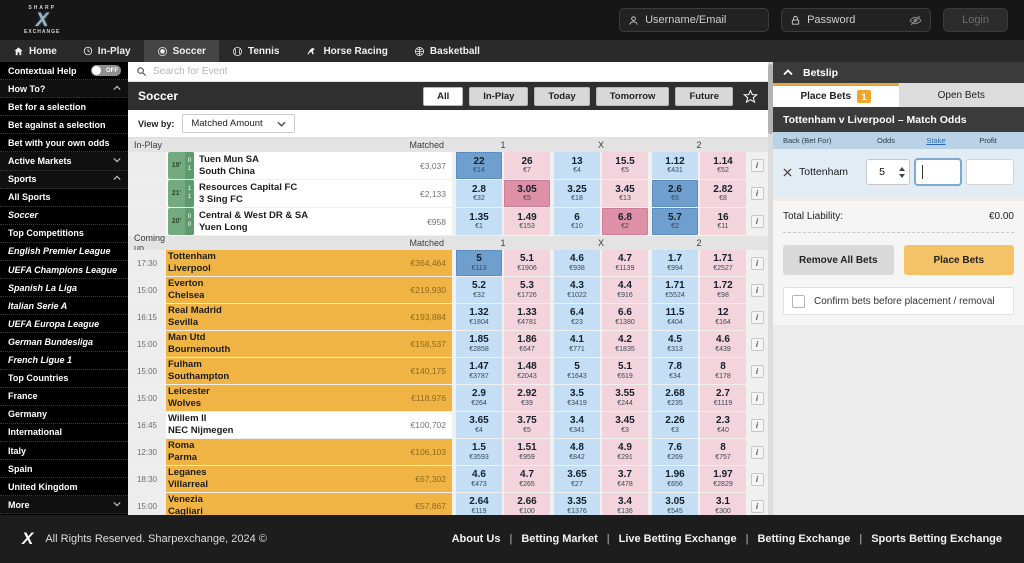  Describe the element at coordinates (447, 51) in the screenshot. I see `nav-item-basketball: Basketball` at that location.